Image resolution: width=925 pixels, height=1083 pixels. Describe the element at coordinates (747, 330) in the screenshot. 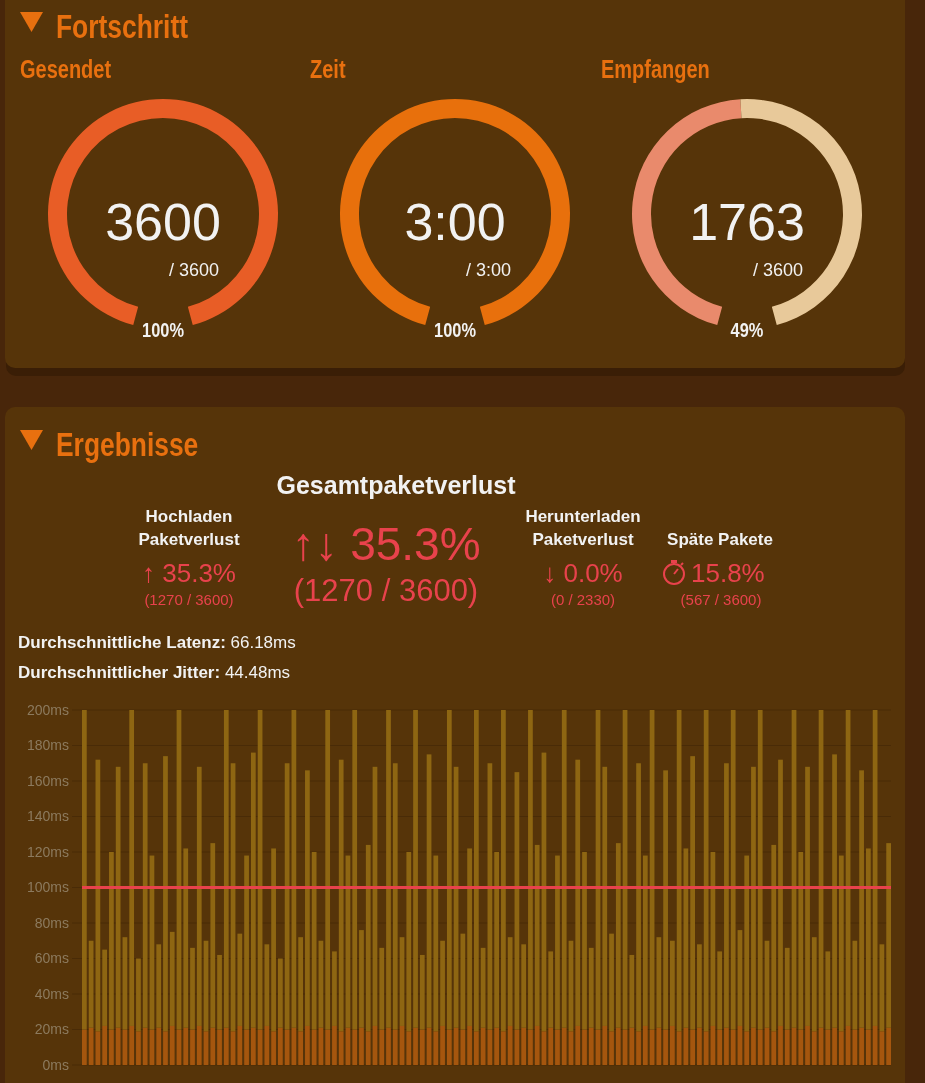

I see `text: 49%` at that location.